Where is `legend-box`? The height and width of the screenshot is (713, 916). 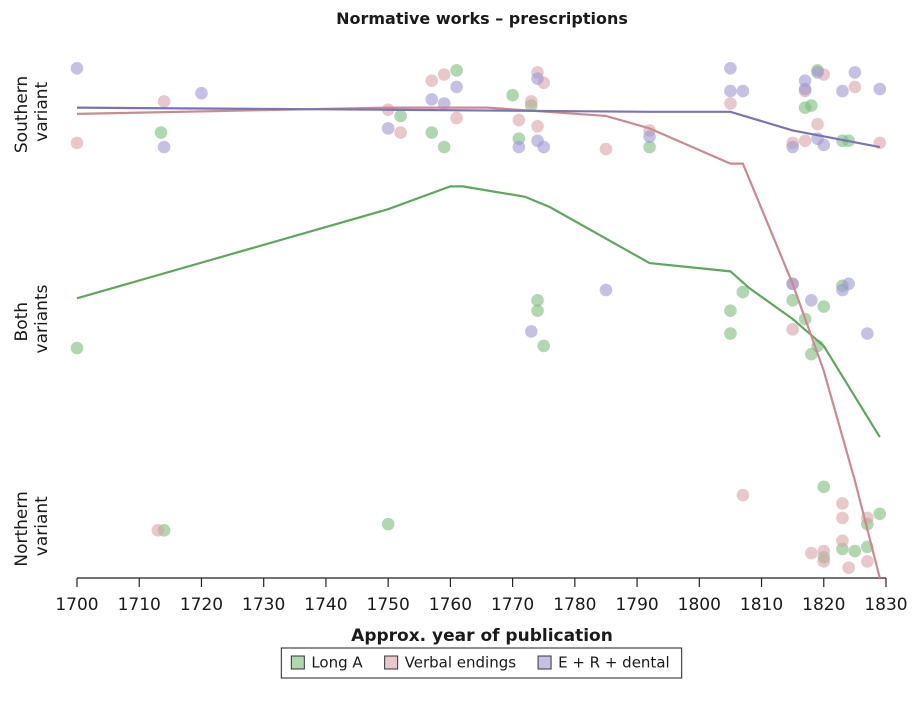 legend-box is located at coordinates (481, 663).